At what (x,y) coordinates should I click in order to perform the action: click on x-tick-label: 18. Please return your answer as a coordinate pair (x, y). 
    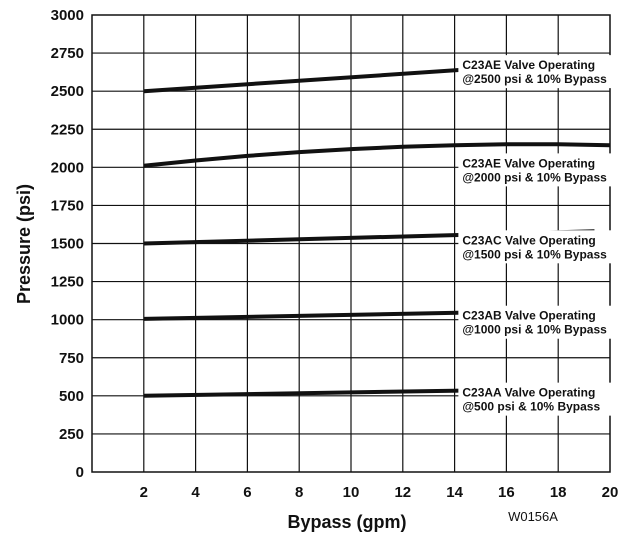
    Looking at the image, I should click on (558, 492).